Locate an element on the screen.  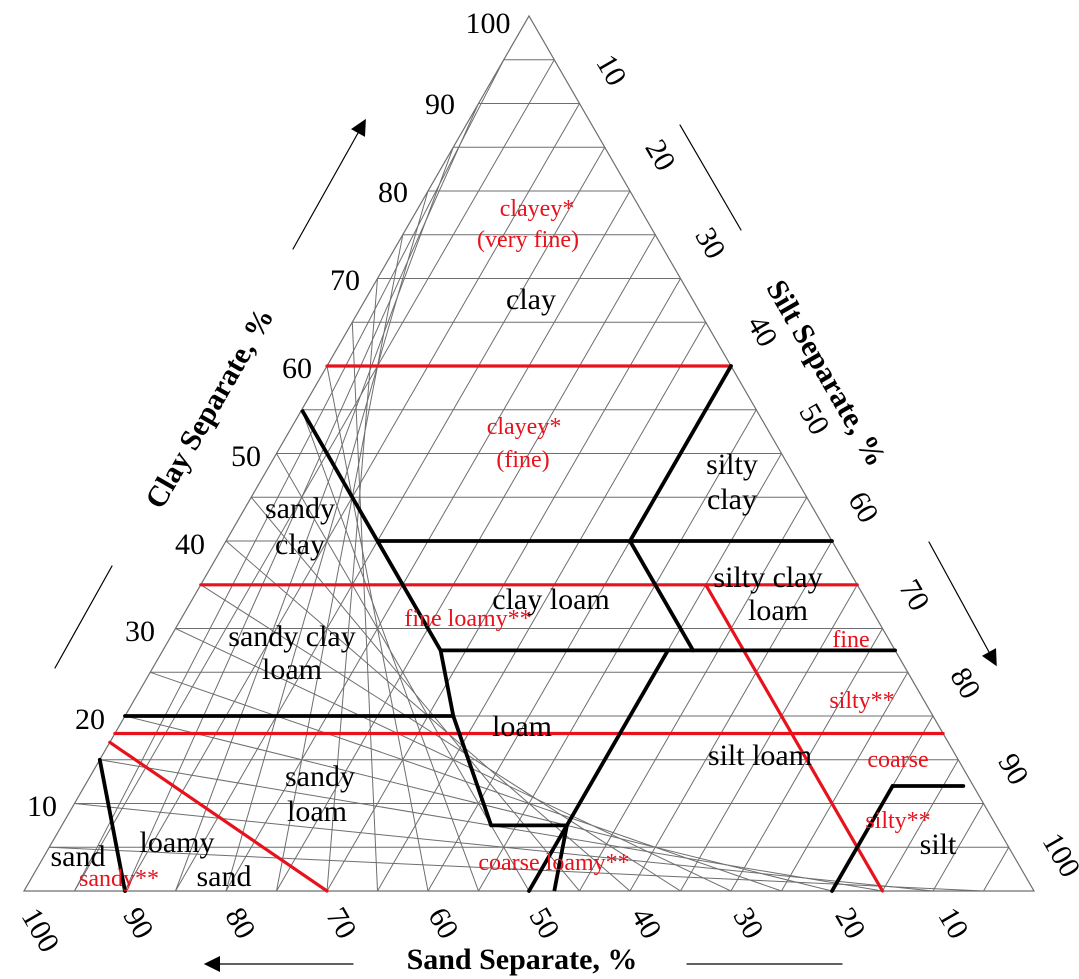
silt-tick-100: 100 is located at coordinates (1057, 855).